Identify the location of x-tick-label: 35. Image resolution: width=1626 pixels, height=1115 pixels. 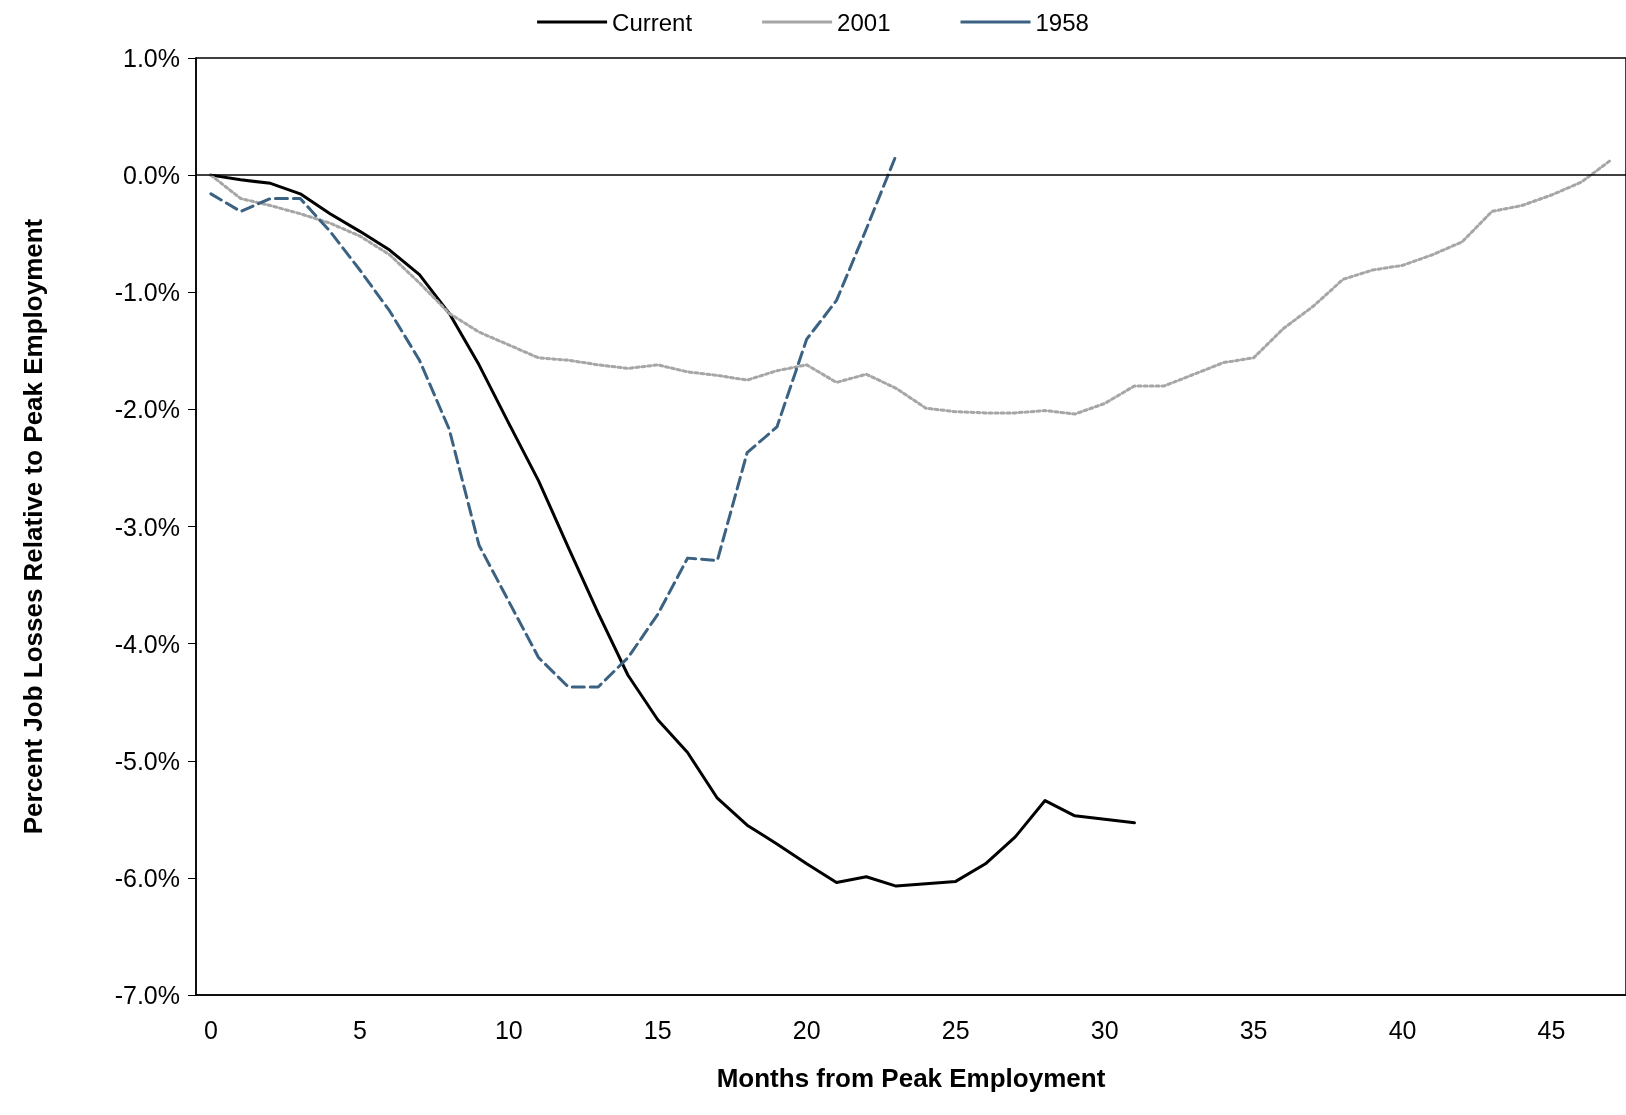
(1253, 1029).